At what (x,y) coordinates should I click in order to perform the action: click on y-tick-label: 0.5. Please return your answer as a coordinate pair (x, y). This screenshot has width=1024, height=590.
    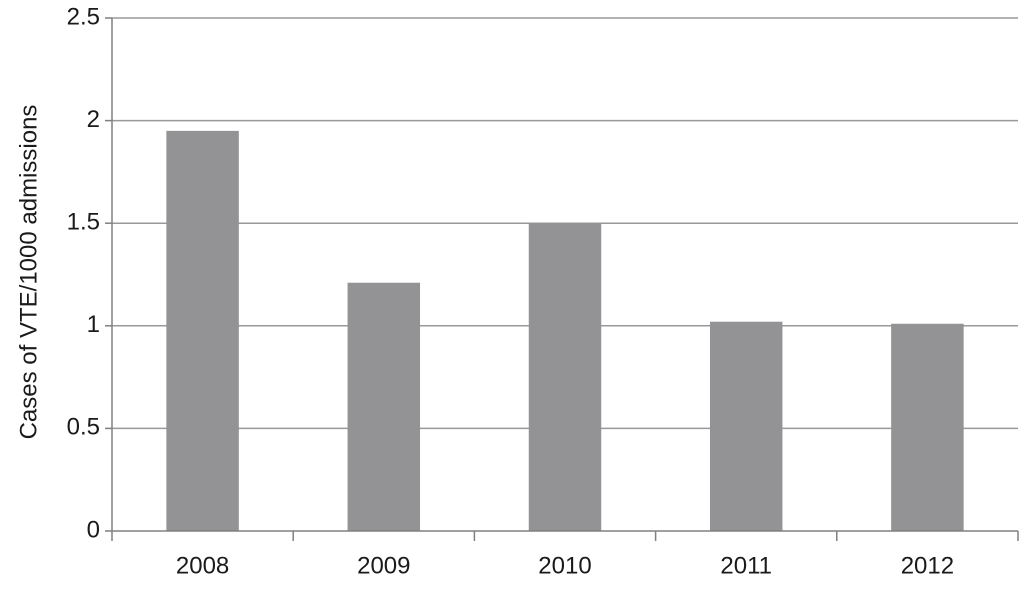
    Looking at the image, I should click on (83, 427).